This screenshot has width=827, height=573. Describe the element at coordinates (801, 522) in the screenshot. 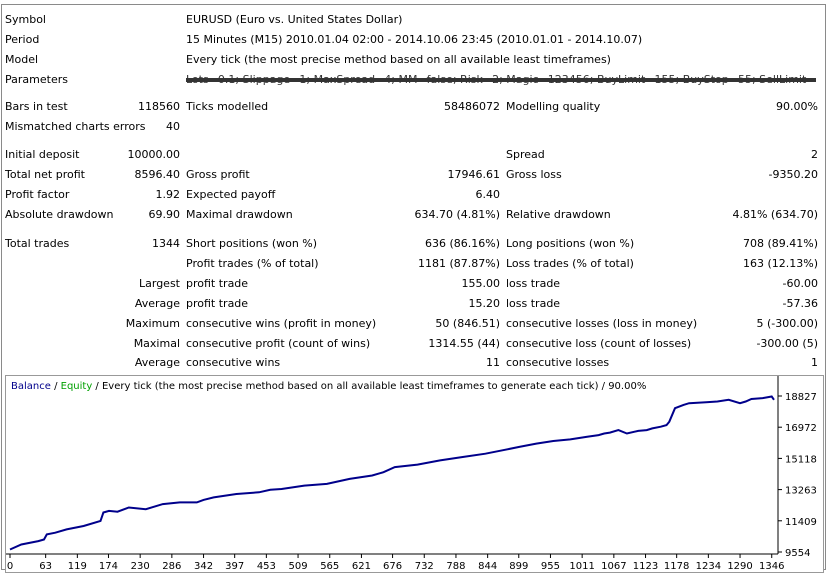

I see `y-tick-label: 11409` at that location.